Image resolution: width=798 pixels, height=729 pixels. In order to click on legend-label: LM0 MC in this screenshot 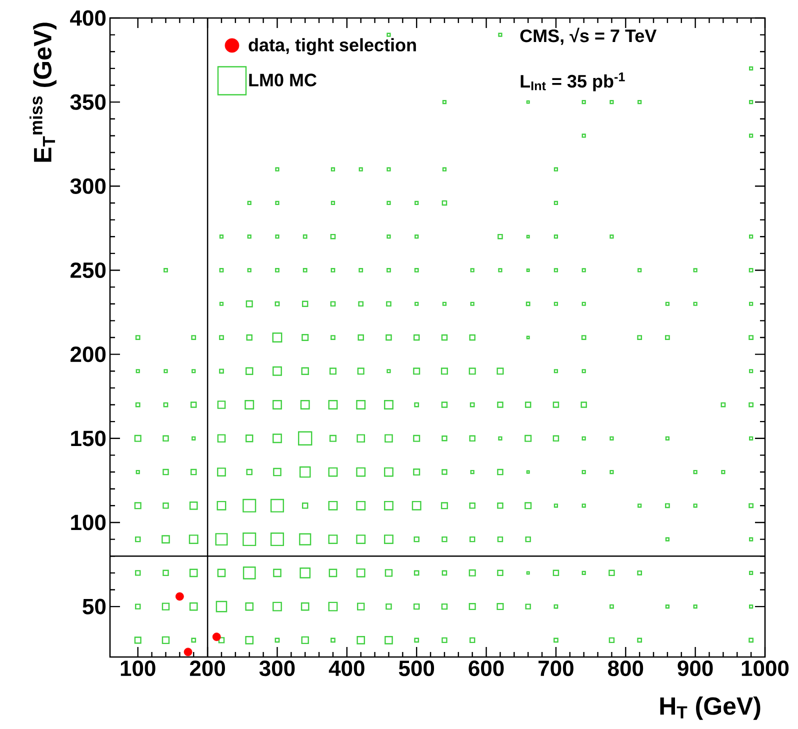, I will do `click(282, 80)`.